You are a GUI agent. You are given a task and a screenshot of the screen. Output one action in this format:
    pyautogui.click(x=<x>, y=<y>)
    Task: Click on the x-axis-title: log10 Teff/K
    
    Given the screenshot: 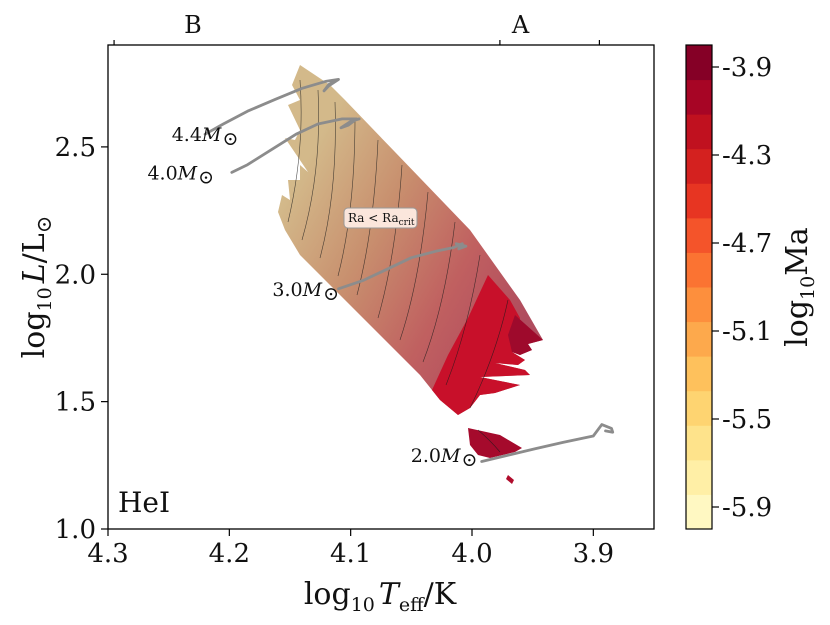 What is the action you would take?
    pyautogui.click(x=380, y=596)
    